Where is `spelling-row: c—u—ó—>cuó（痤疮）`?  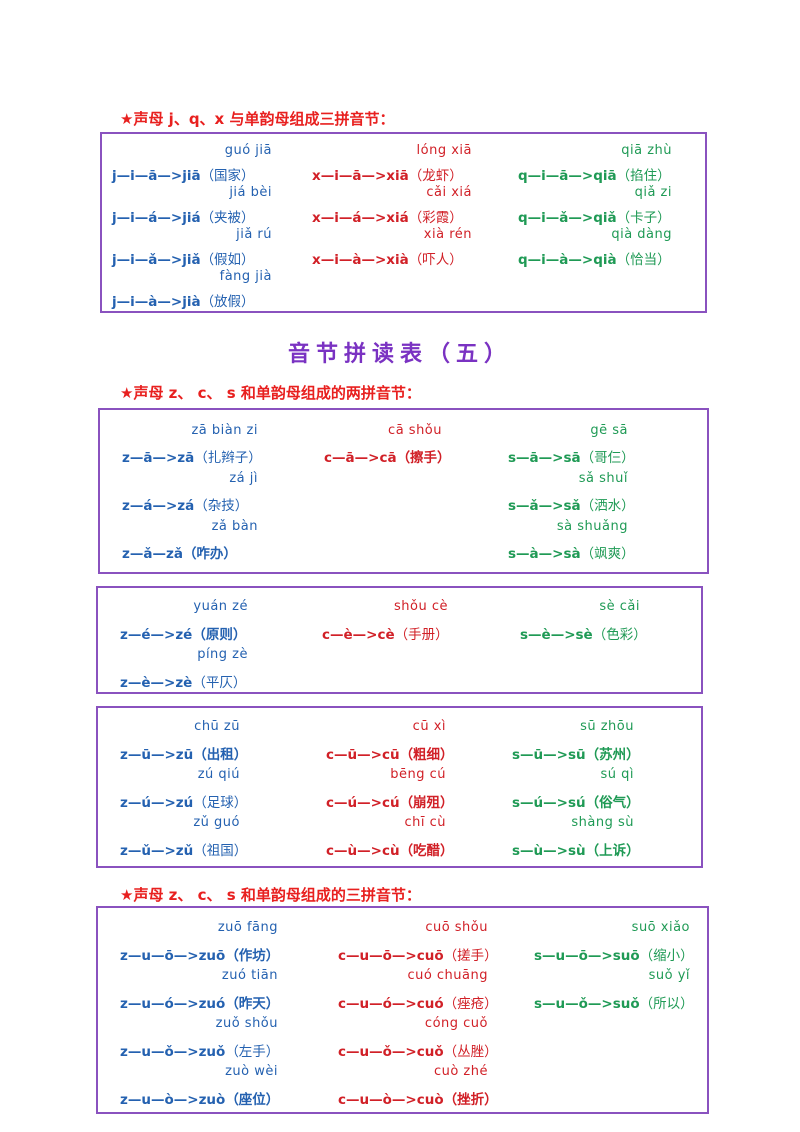
spelling-row: c—u—ó—>cuó（痤疮） is located at coordinates (418, 1002).